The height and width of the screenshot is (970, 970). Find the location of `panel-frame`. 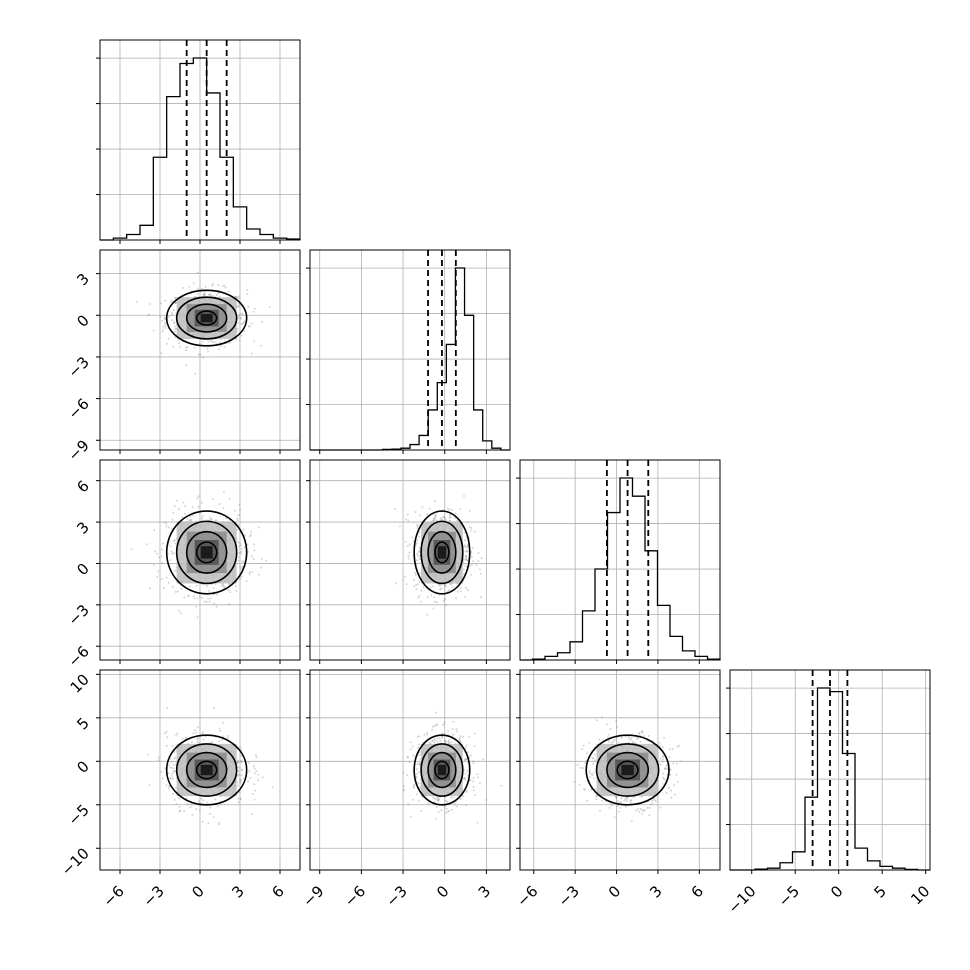

panel-frame is located at coordinates (410, 560).